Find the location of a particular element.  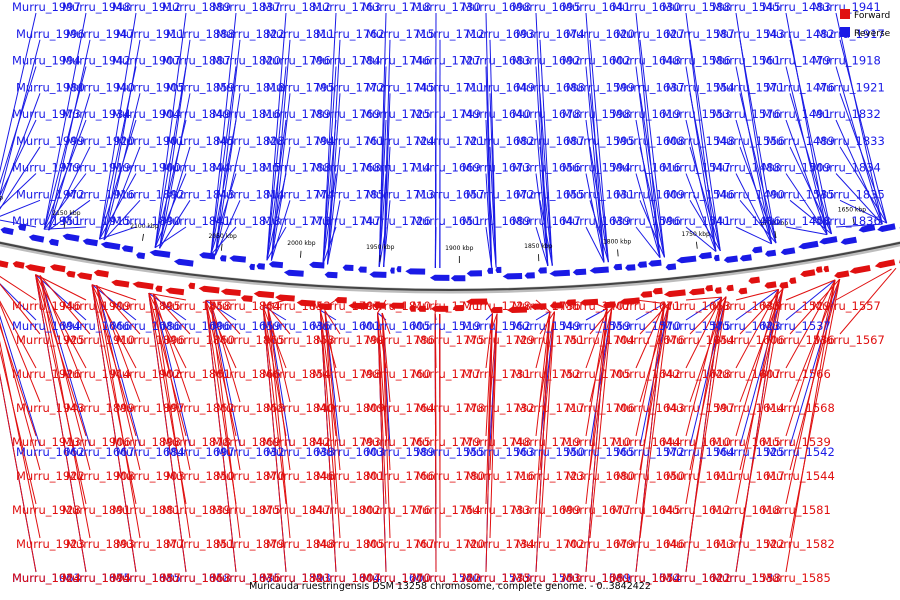

forward-gene-label: Murru_1779 is located at coordinates (446, 442).